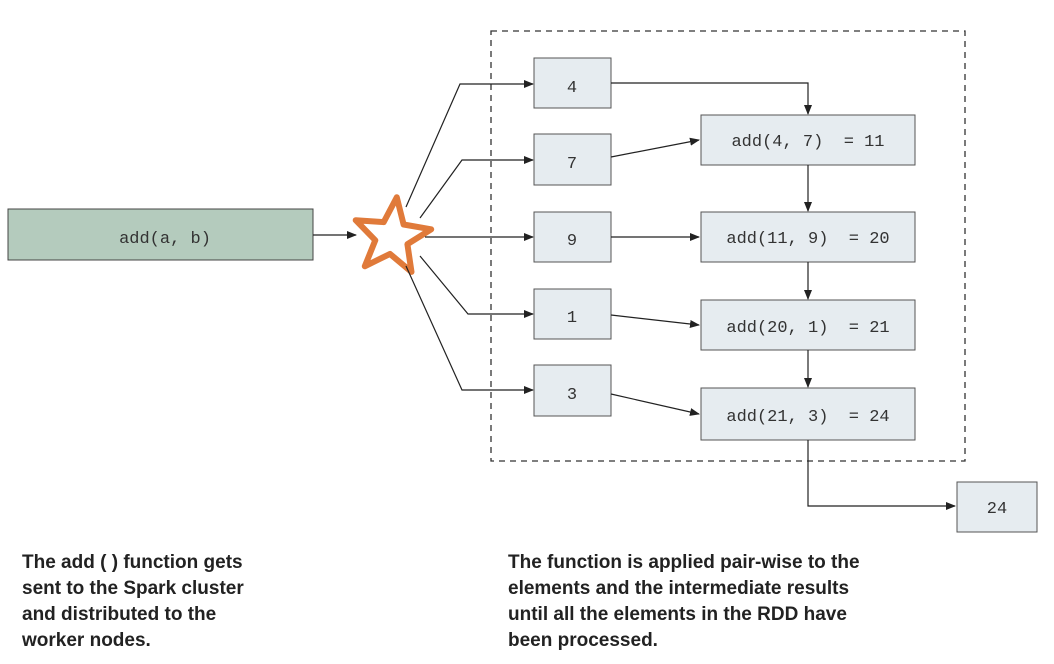 Image resolution: width=1054 pixels, height=664 pixels. Describe the element at coordinates (807, 239) in the screenshot. I see `result-label: add(11, 9) = 20` at that location.